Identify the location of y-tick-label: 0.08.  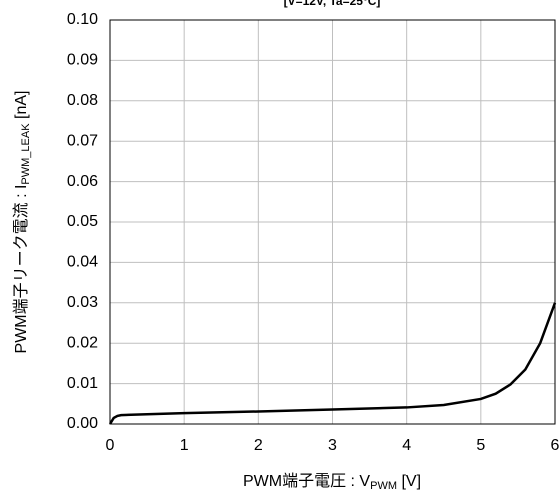
(82, 100).